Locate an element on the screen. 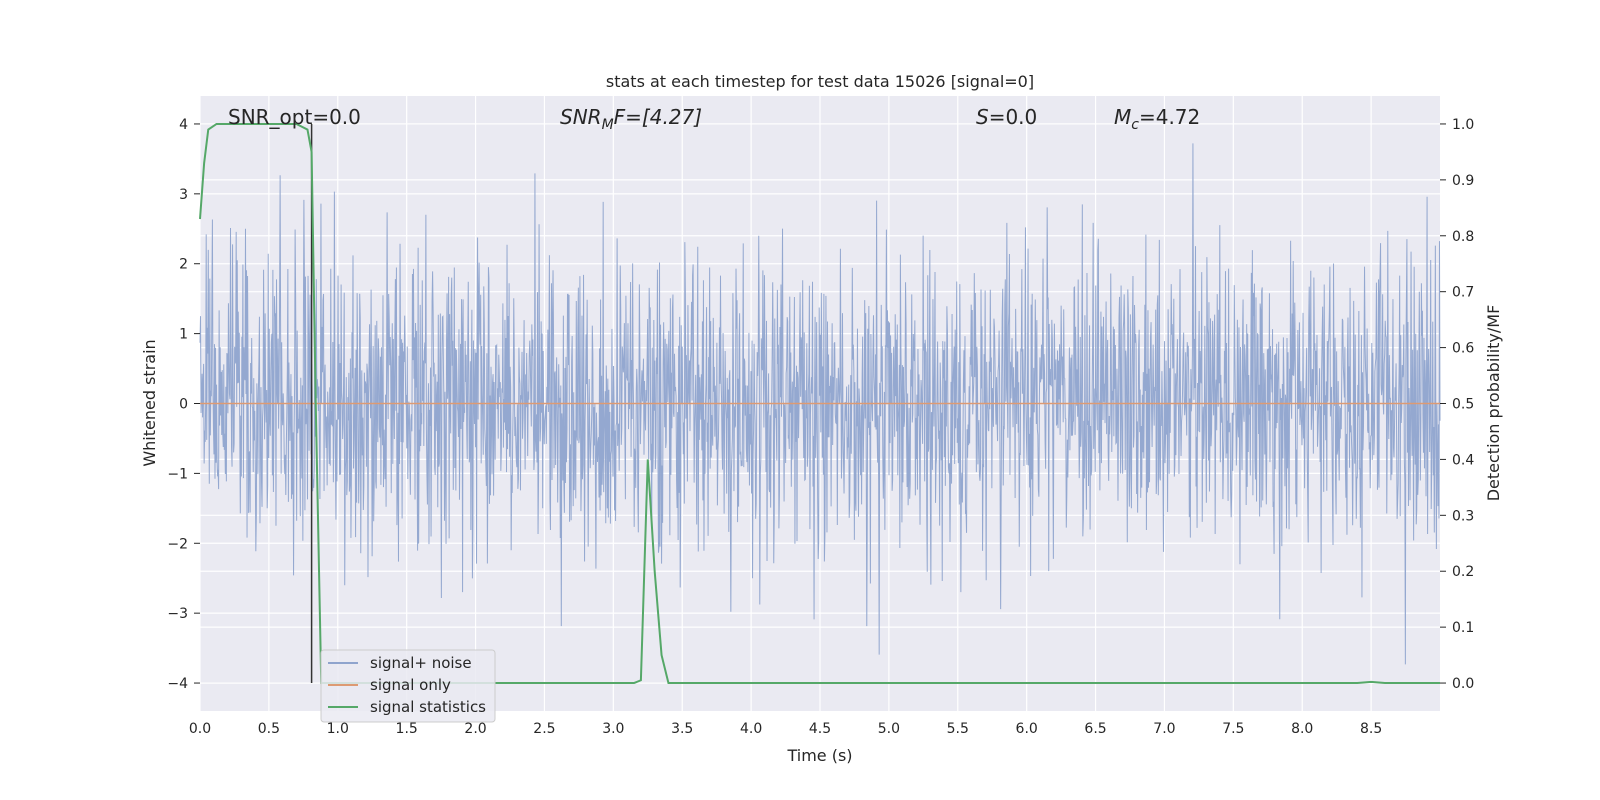 The width and height of the screenshot is (1600, 800). annotation-mc: Mc=4.72 is located at coordinates (1157, 119).